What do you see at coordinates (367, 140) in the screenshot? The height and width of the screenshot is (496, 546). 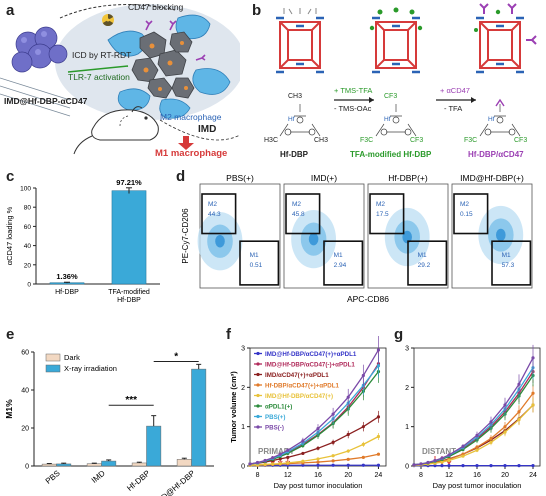 I see `cluster2-left-group: F3C` at bounding box center [367, 140].